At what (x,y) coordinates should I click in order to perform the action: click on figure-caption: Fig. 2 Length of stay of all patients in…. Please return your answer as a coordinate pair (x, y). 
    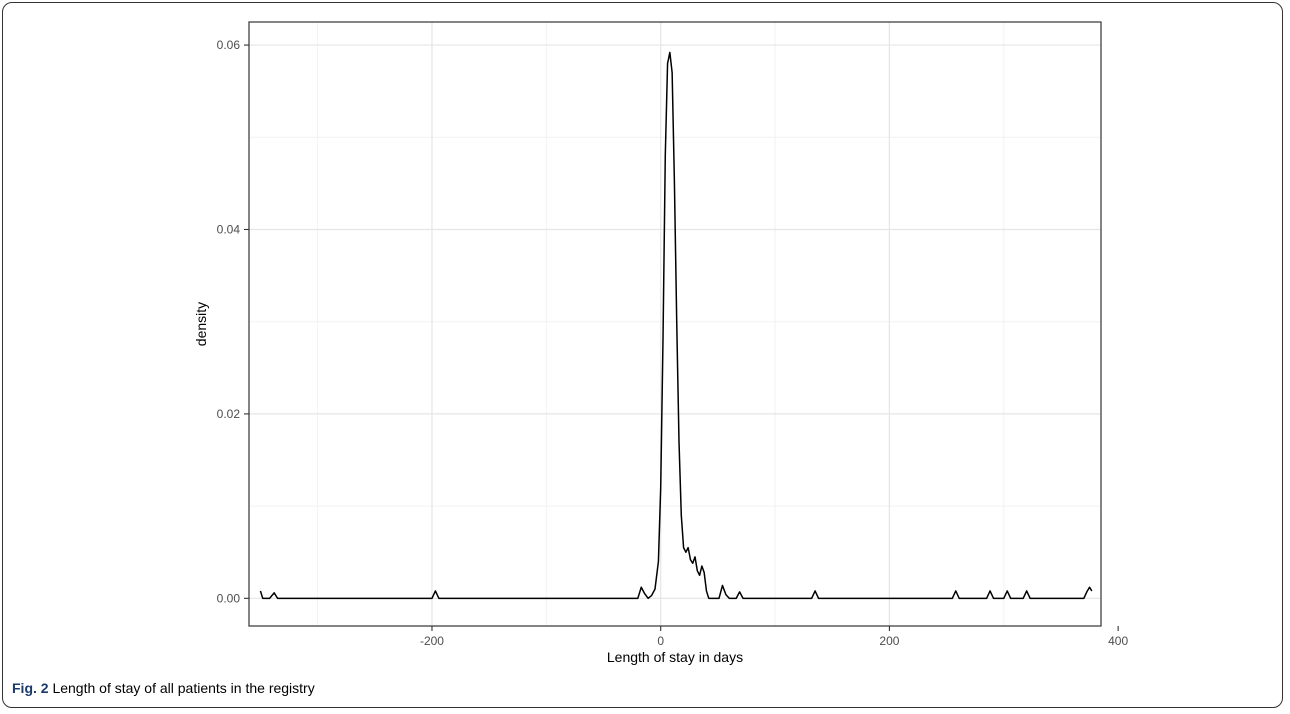
    Looking at the image, I should click on (163, 688).